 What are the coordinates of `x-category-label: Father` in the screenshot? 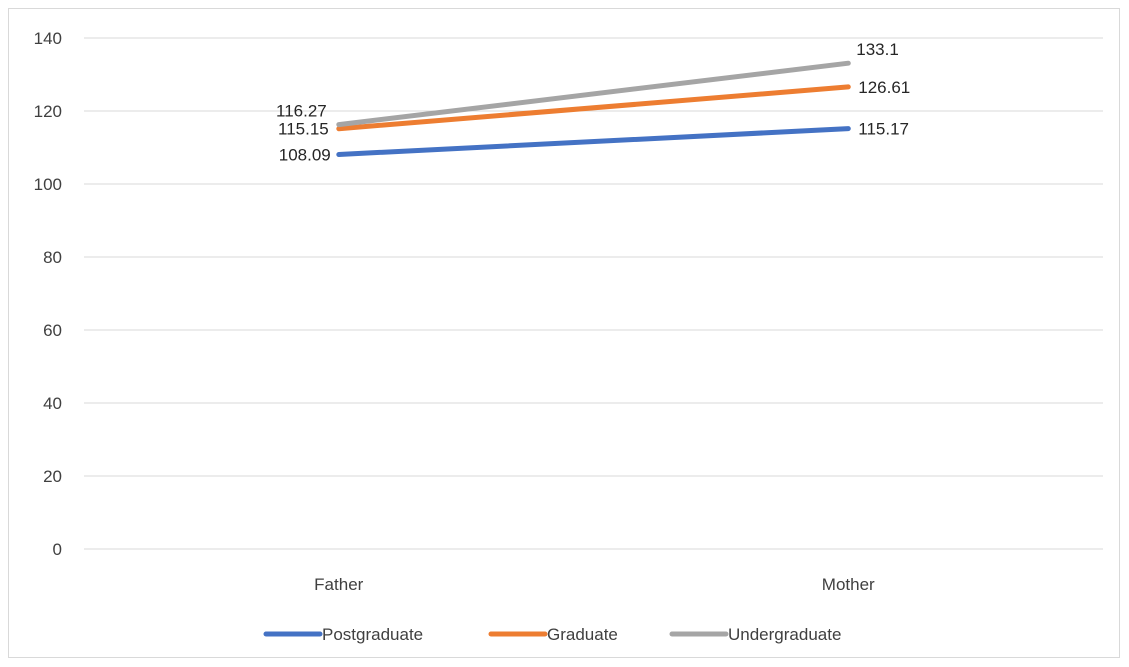 It's located at (338, 584).